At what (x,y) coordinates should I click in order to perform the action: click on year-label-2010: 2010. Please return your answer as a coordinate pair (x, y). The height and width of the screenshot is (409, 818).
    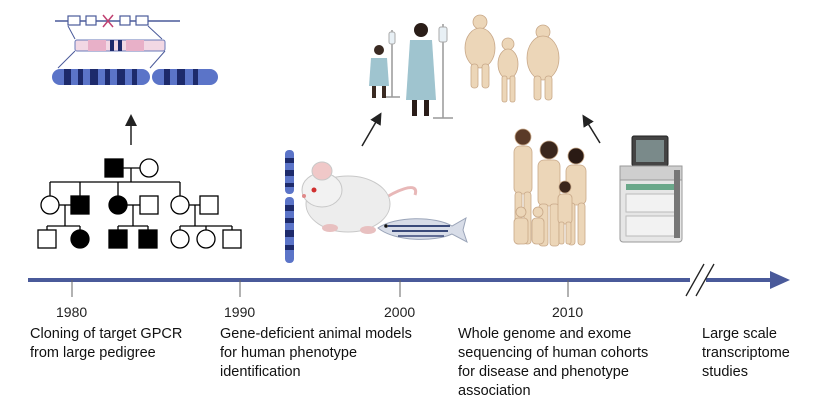
    Looking at the image, I should click on (568, 312).